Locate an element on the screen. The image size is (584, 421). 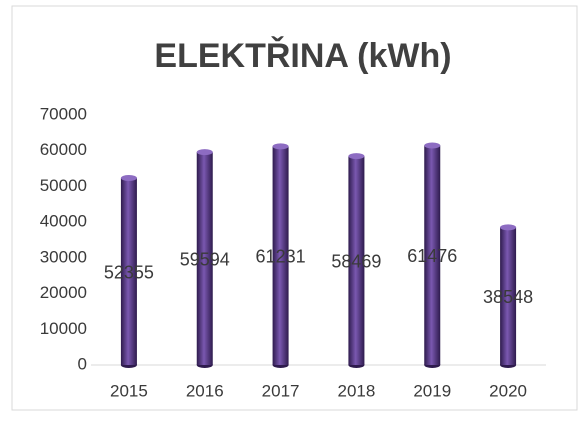
data-label: 61476 is located at coordinates (432, 256).